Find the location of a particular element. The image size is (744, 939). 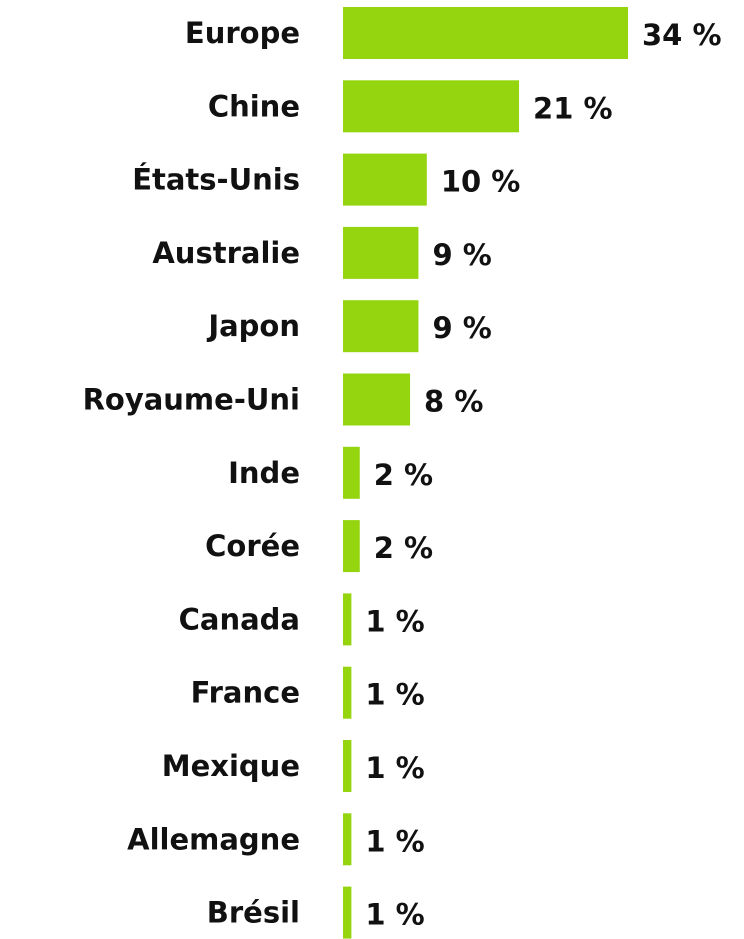

category-label: Australie is located at coordinates (226, 253).